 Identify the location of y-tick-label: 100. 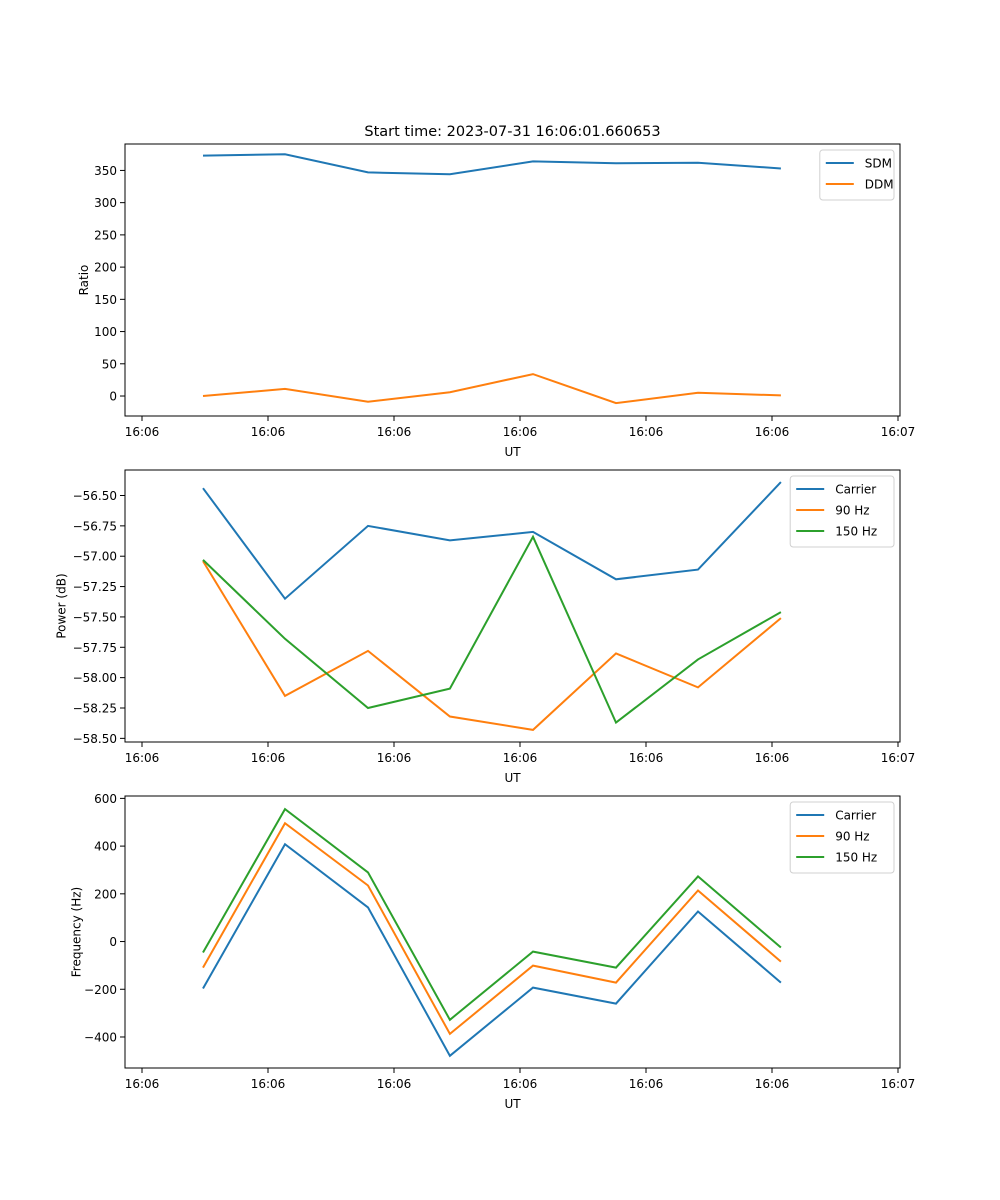
(105, 332).